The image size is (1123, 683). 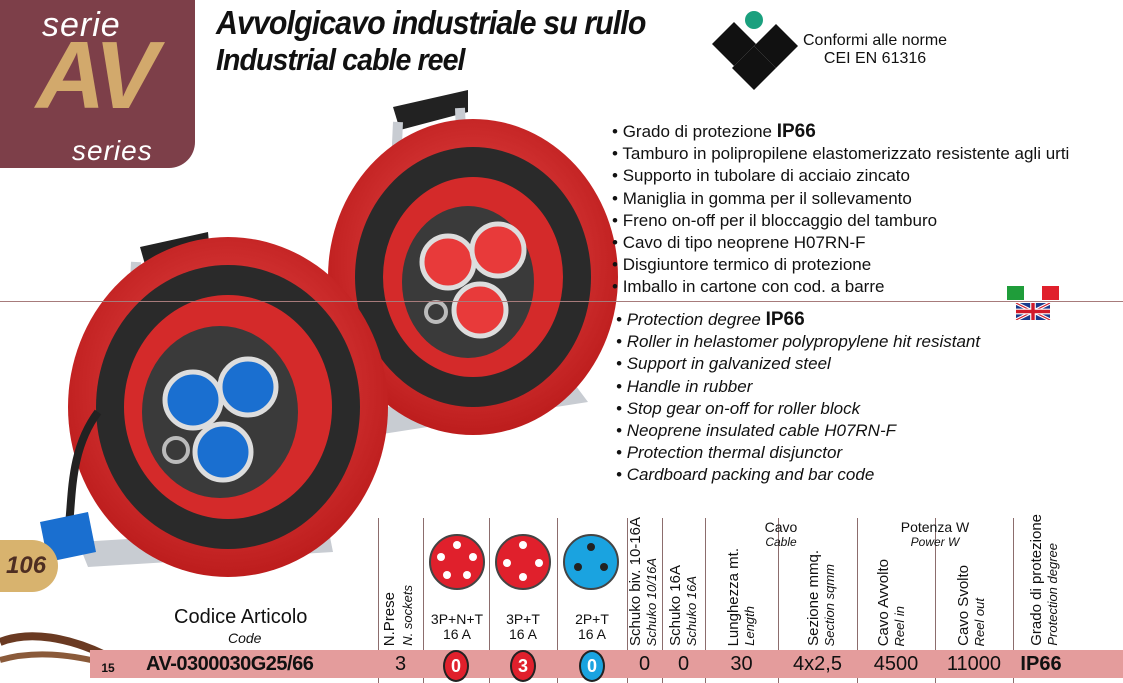 What do you see at coordinates (398, 615) in the screenshot?
I see `sockets-header: N.Prese N. sockets` at bounding box center [398, 615].